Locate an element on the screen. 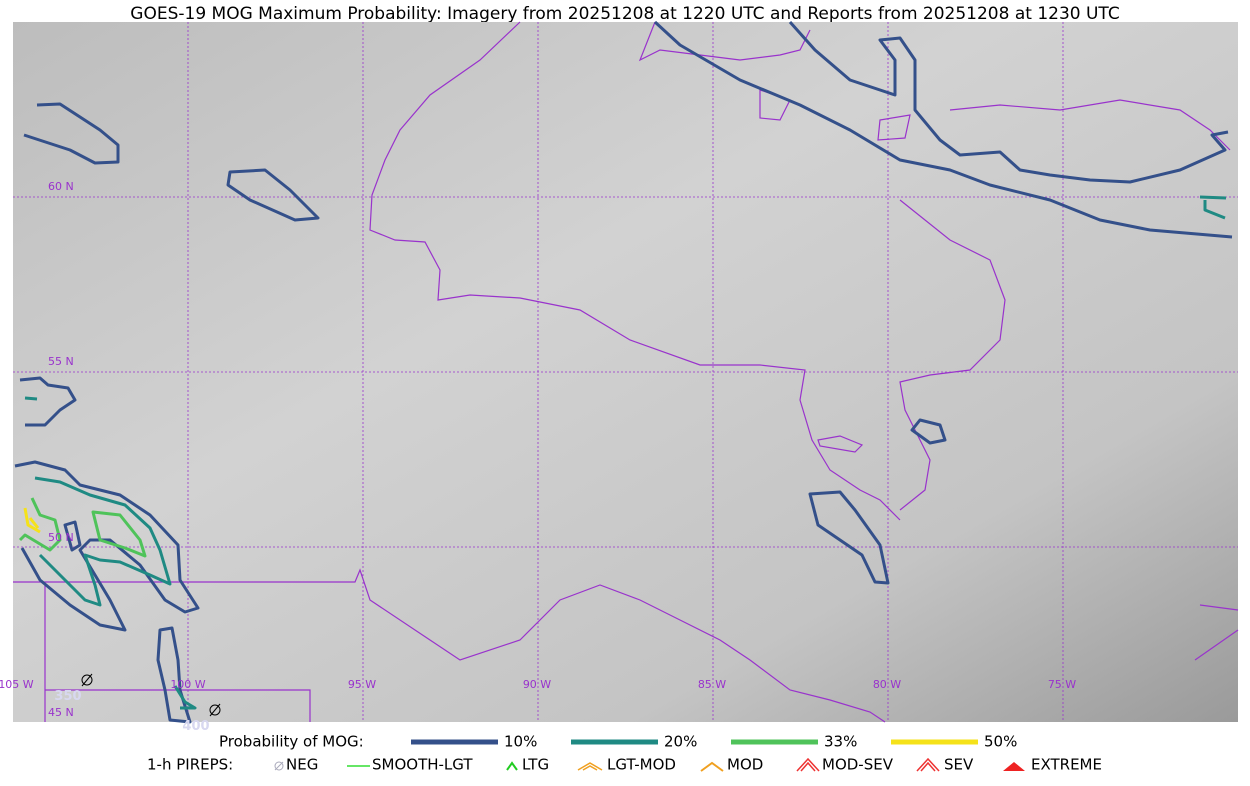 Image resolution: width=1250 pixels, height=786 pixels. lon-label: 85 W is located at coordinates (712, 684).